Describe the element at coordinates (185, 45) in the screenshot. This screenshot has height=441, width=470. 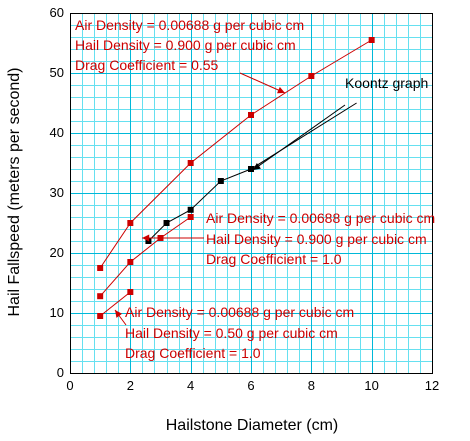
I see `annotation-a-line-2: Hail Density = 0.900 g per cubic cm` at that location.